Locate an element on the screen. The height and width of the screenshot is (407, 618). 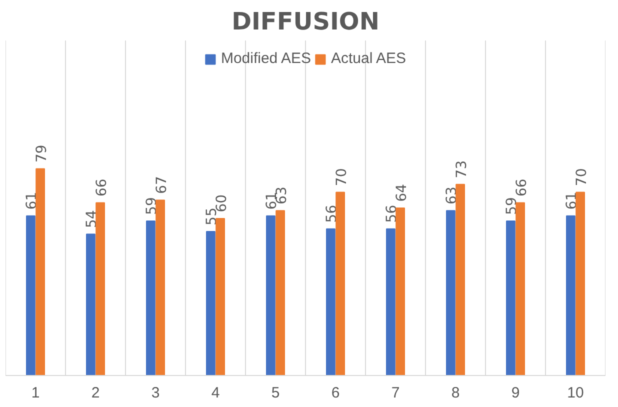
x-tick-label: 7 is located at coordinates (395, 393).